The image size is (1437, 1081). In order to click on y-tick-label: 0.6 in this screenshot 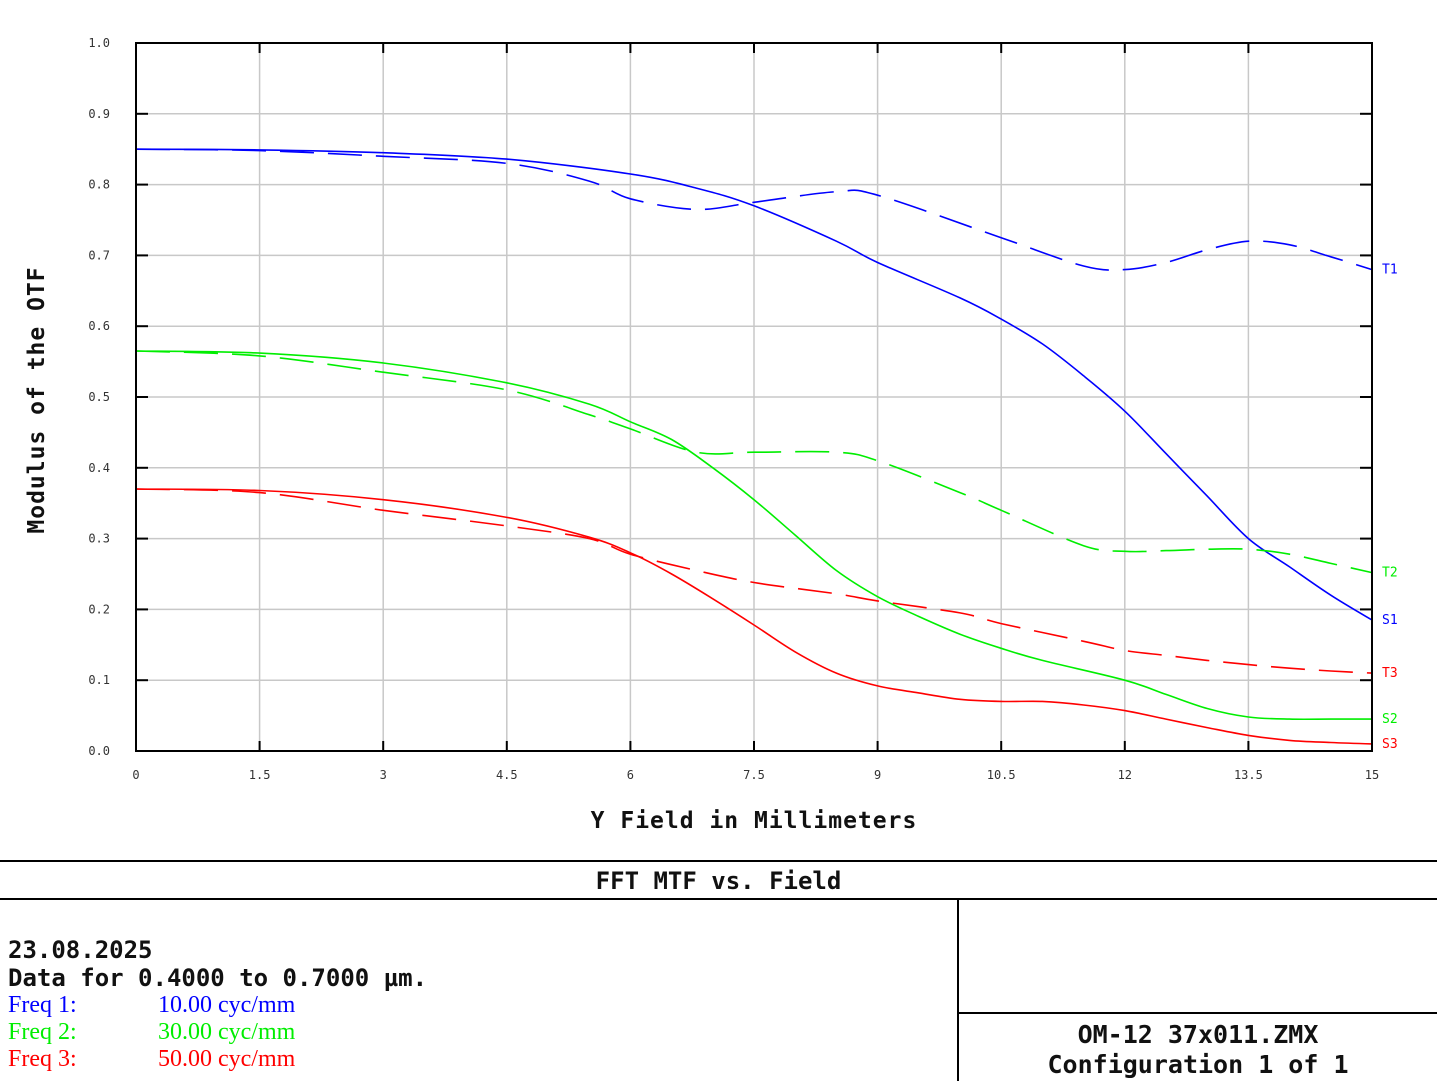, I will do `click(99, 326)`.